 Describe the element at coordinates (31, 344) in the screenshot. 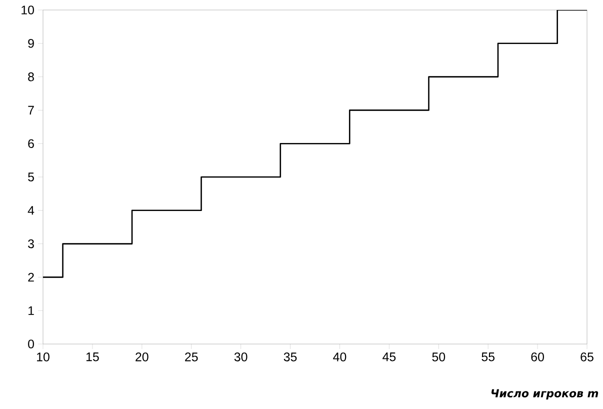

I see `y-tick-label: 0` at that location.